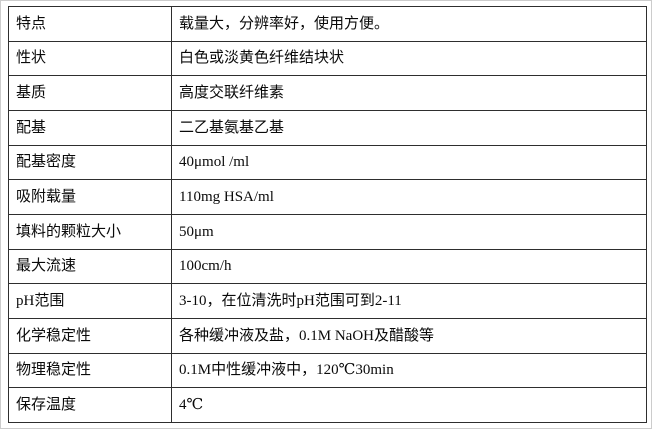 This screenshot has width=652, height=429. I want to click on row-value: 高度交联纤维素, so click(409, 93).